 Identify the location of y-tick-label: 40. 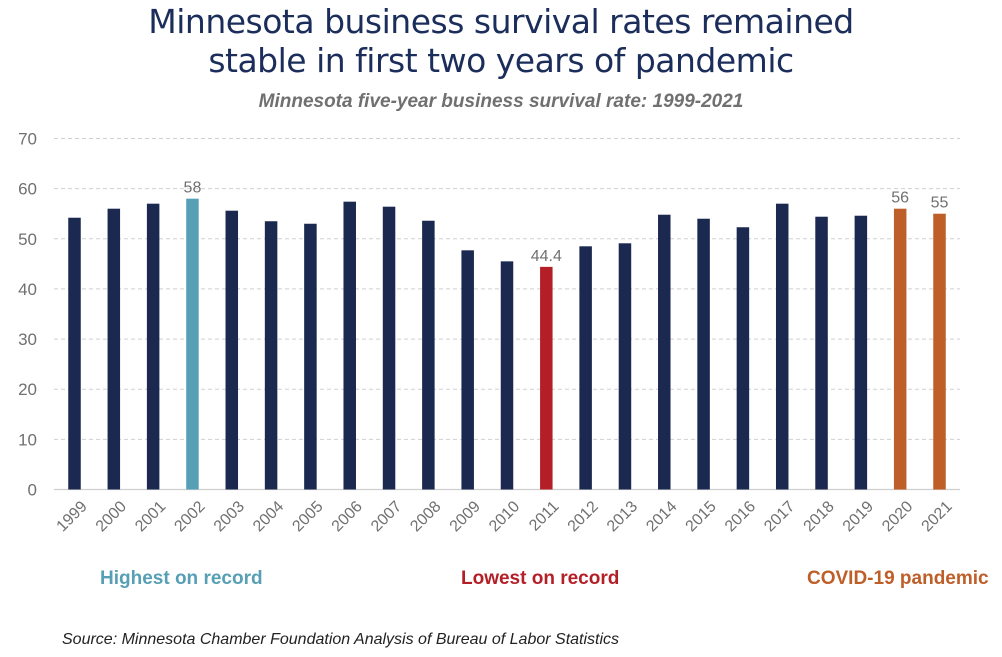
(27, 289).